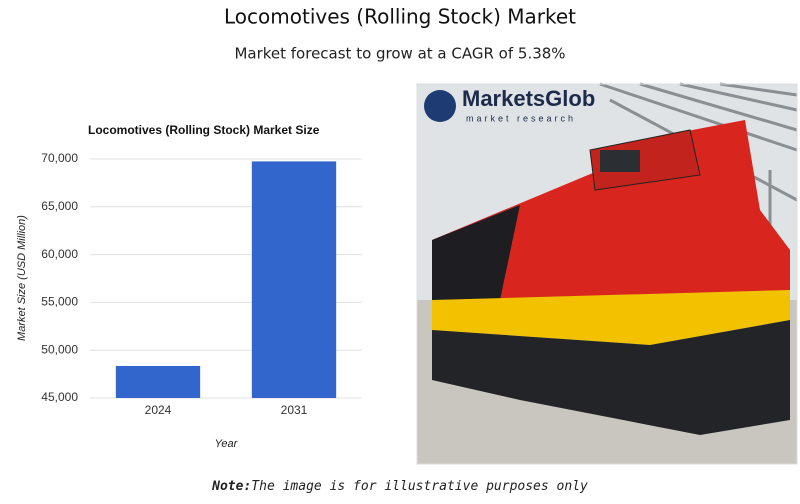 The image size is (800, 504). I want to click on logo-icon, so click(440, 106).